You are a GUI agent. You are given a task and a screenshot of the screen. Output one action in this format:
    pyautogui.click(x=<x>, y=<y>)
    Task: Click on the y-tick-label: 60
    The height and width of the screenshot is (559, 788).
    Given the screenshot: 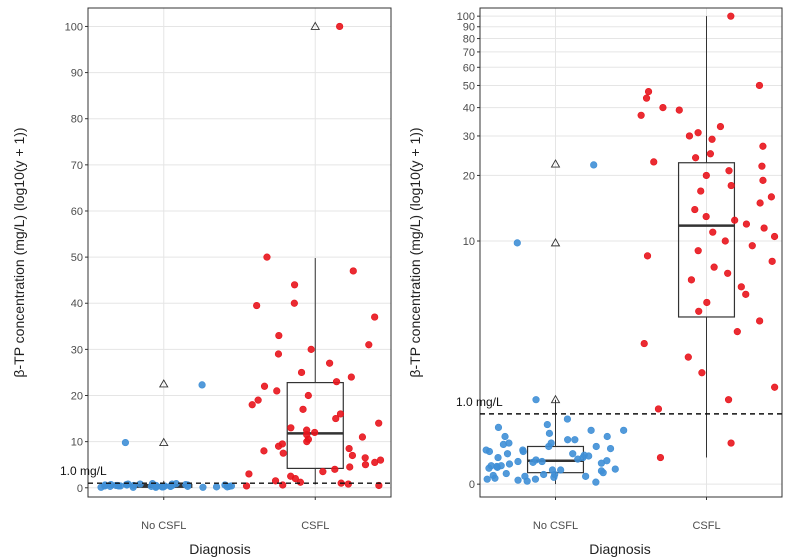 What is the action you would take?
    pyautogui.click(x=77, y=212)
    